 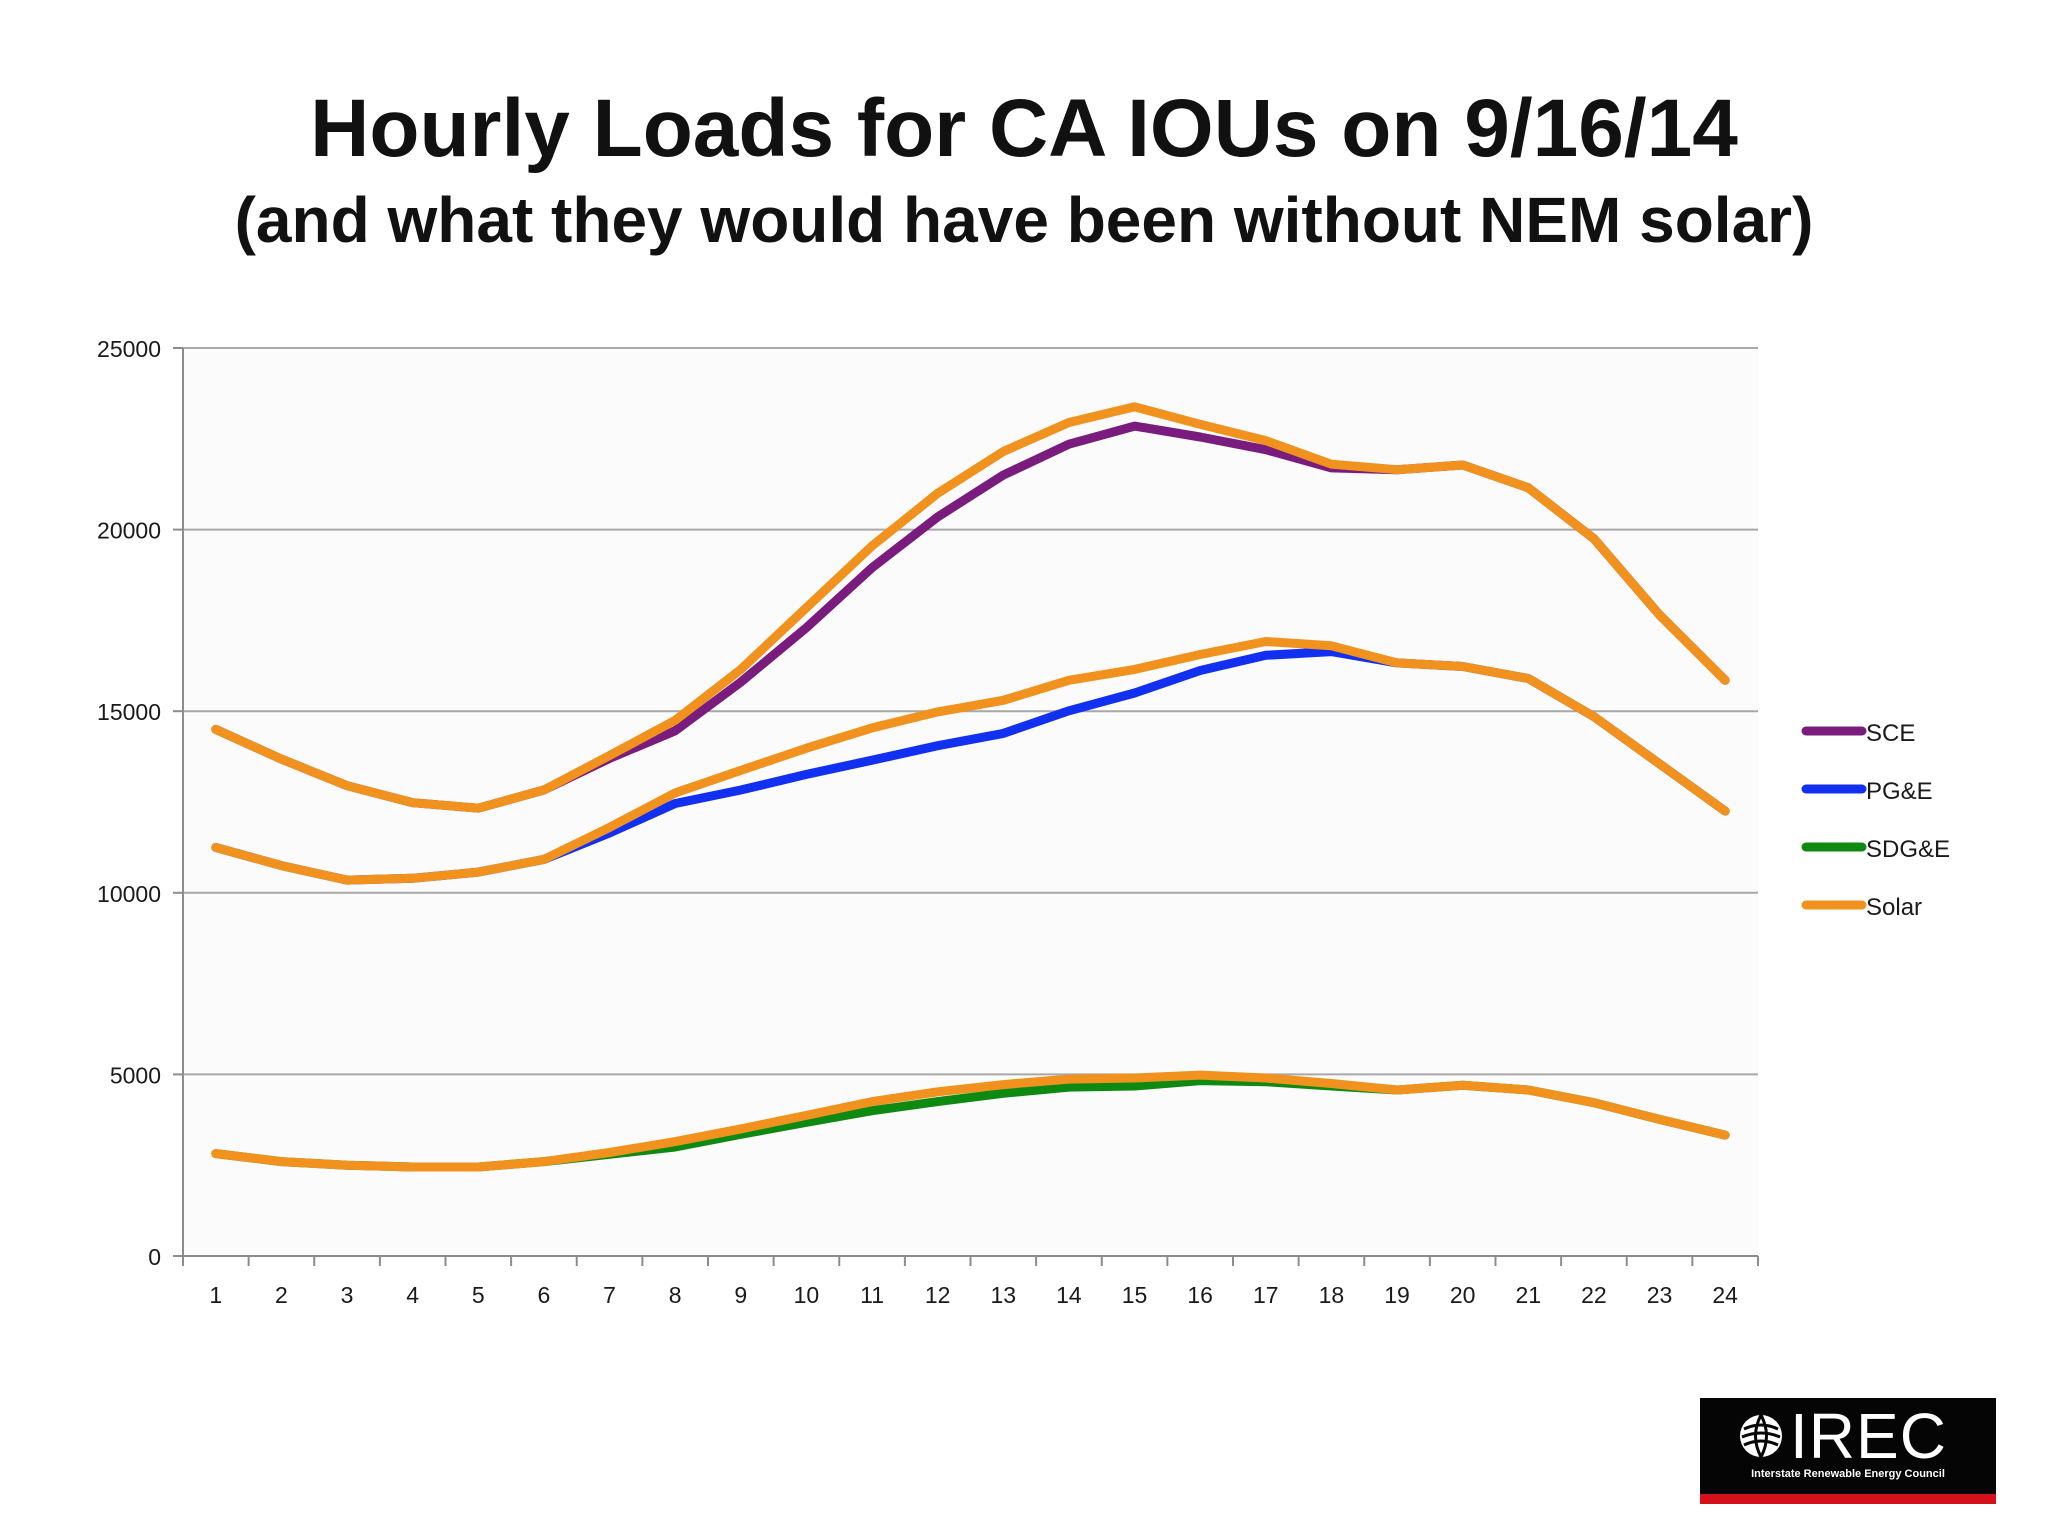 What do you see at coordinates (1894, 907) in the screenshot?
I see `legend-label: Solar` at bounding box center [1894, 907].